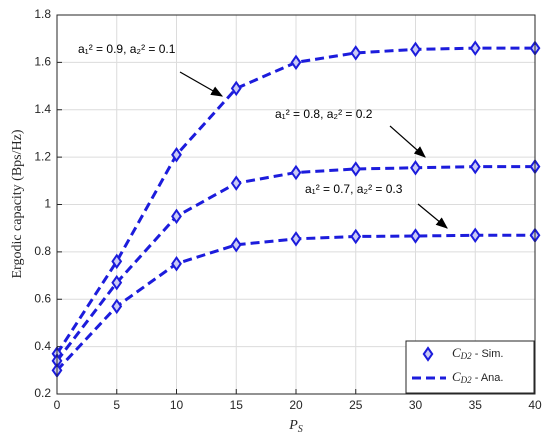  Describe the element at coordinates (354, 189) in the screenshot. I see `annotation: a₁² = 0.7, a₂² = 0.3` at that location.